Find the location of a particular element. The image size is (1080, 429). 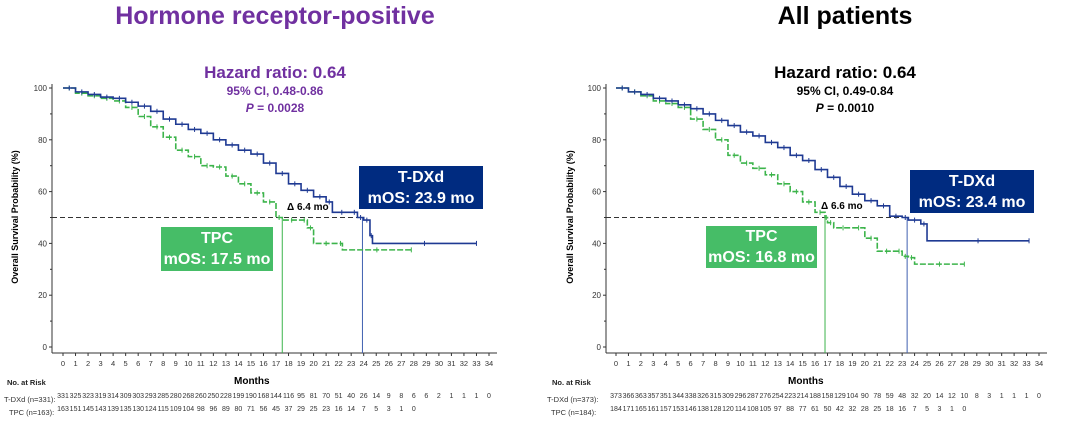

tdxd-median-box: T-DXd mOS: 23.9 mo is located at coordinates (421, 187).